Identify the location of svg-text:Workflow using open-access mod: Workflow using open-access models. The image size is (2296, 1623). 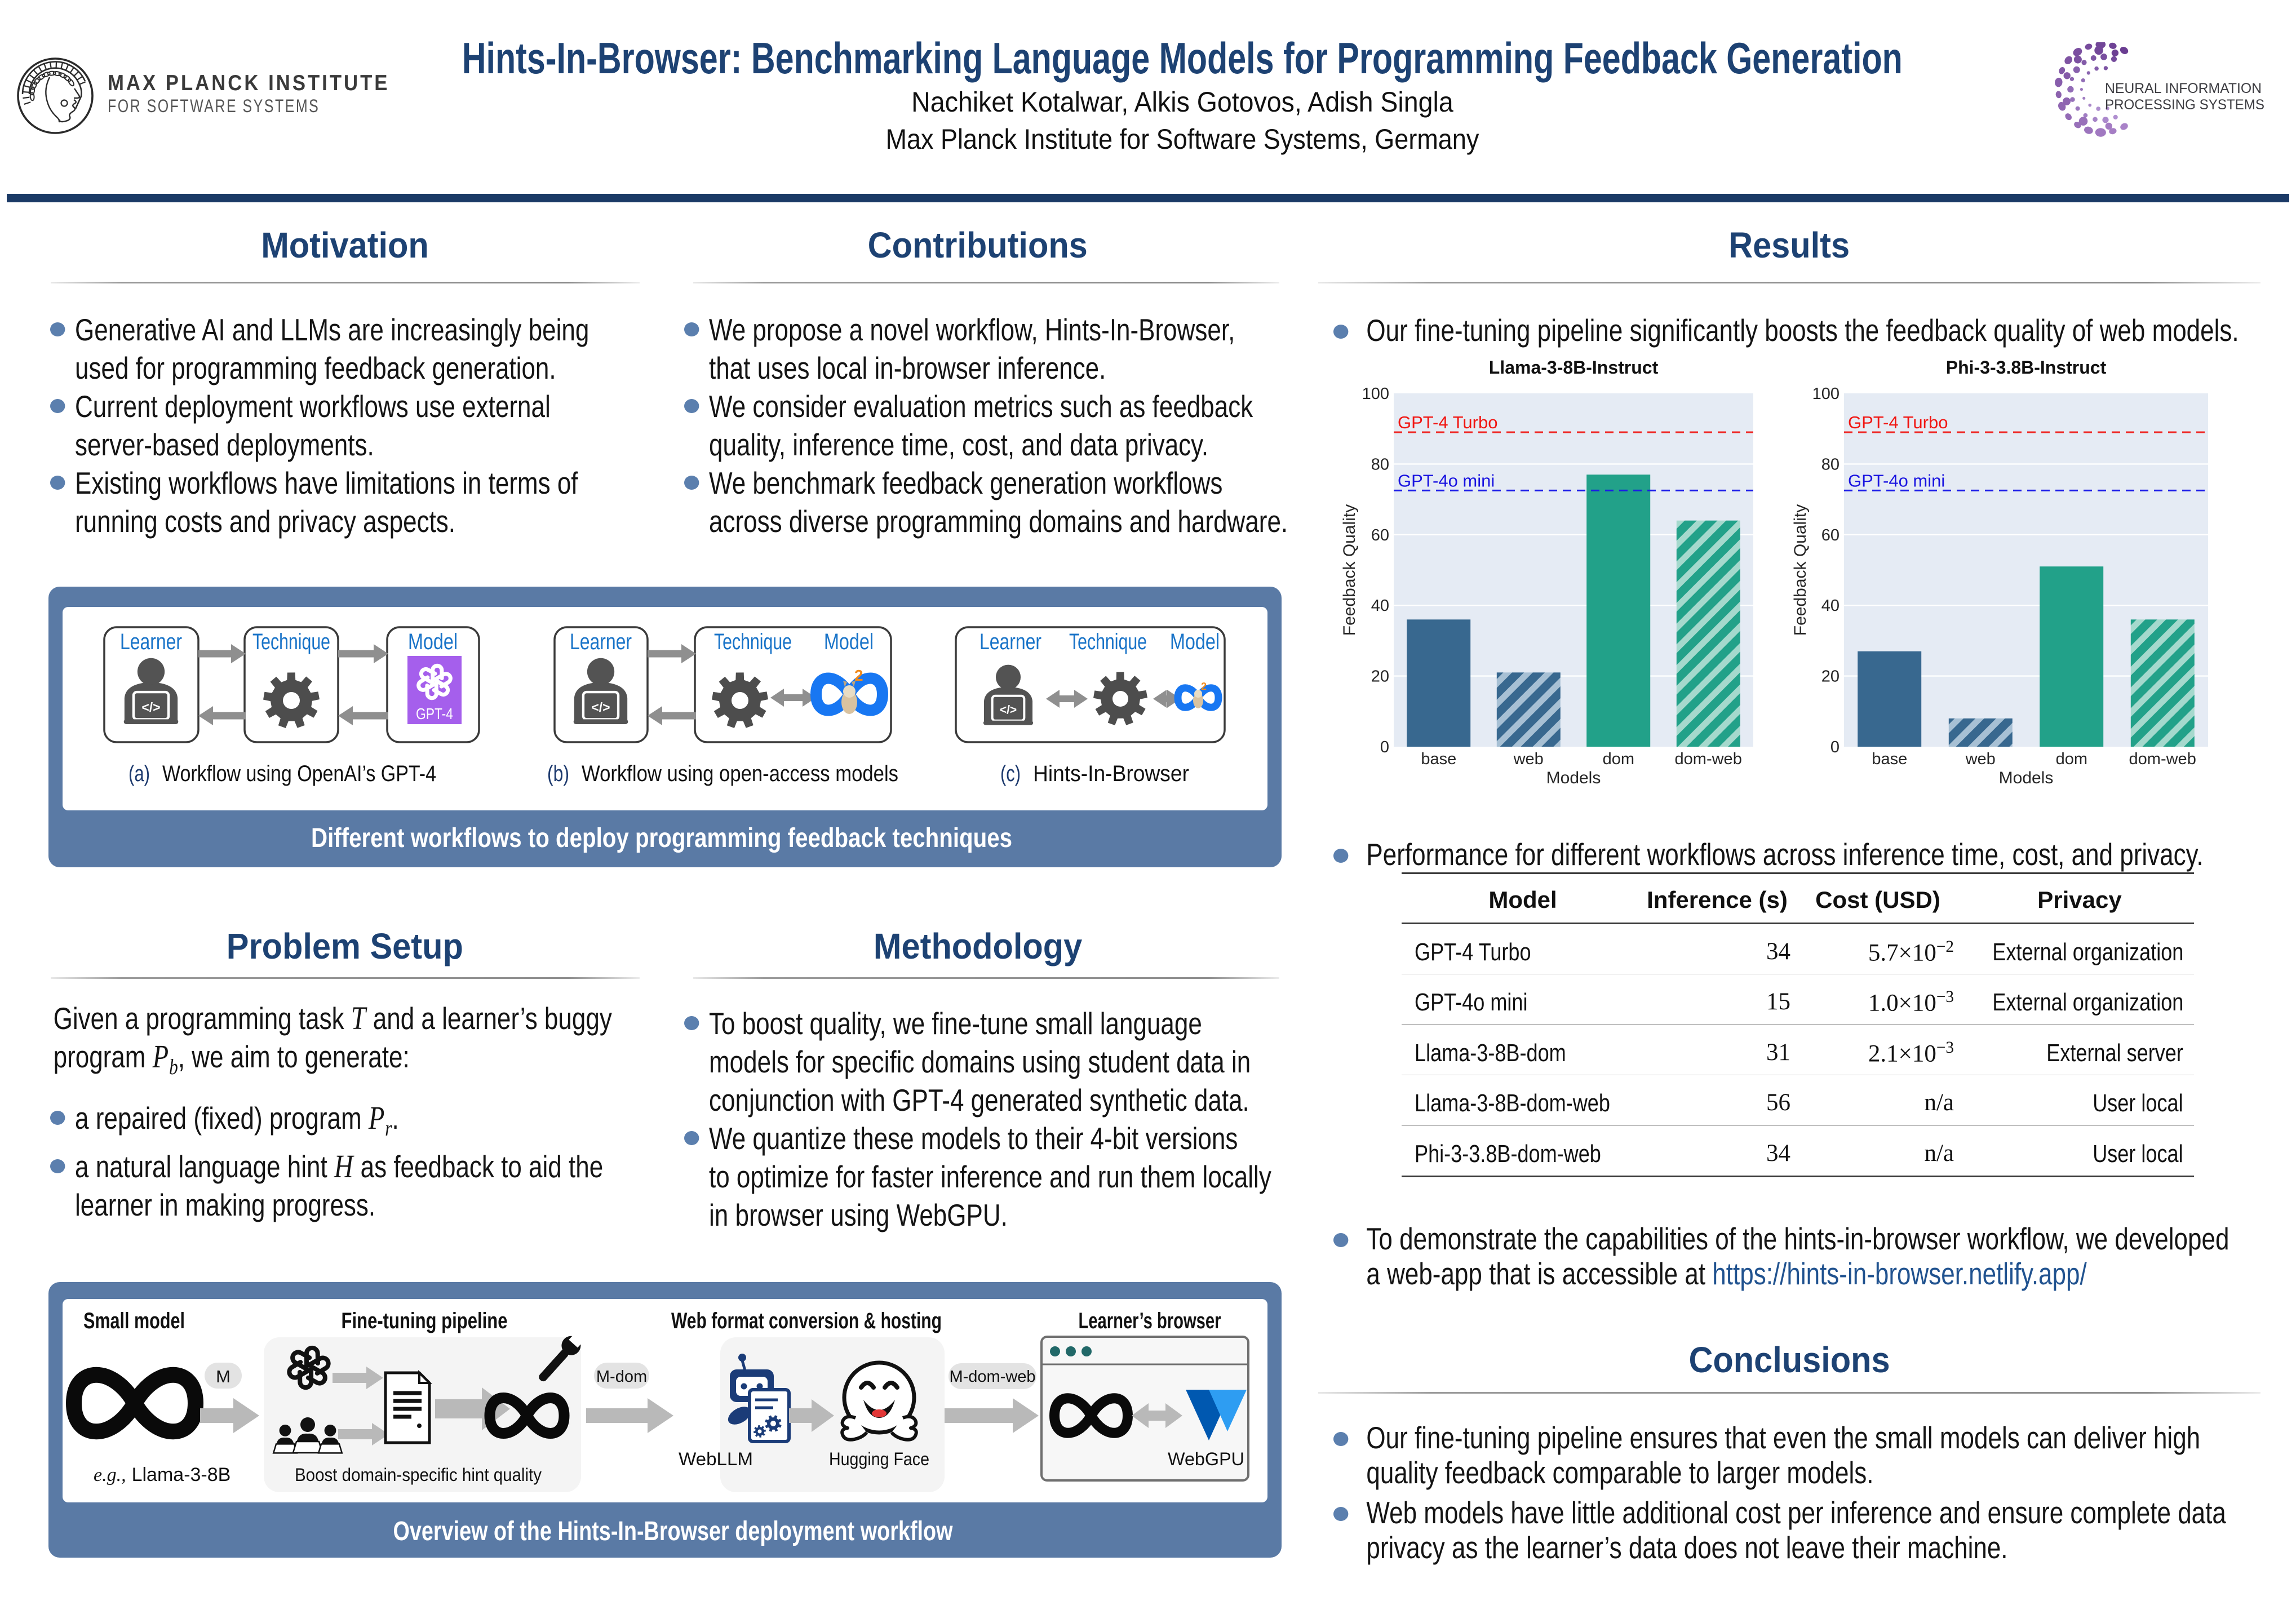
(740, 774).